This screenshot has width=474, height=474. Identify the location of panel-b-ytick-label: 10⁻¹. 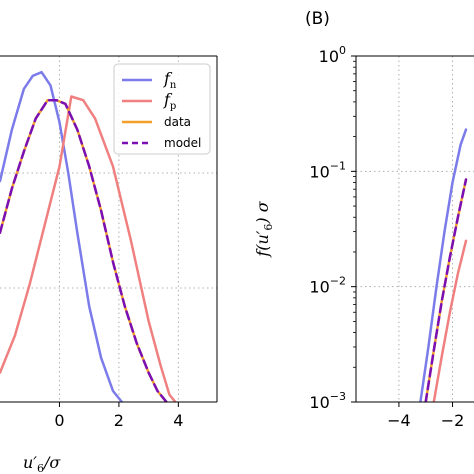
(327, 170).